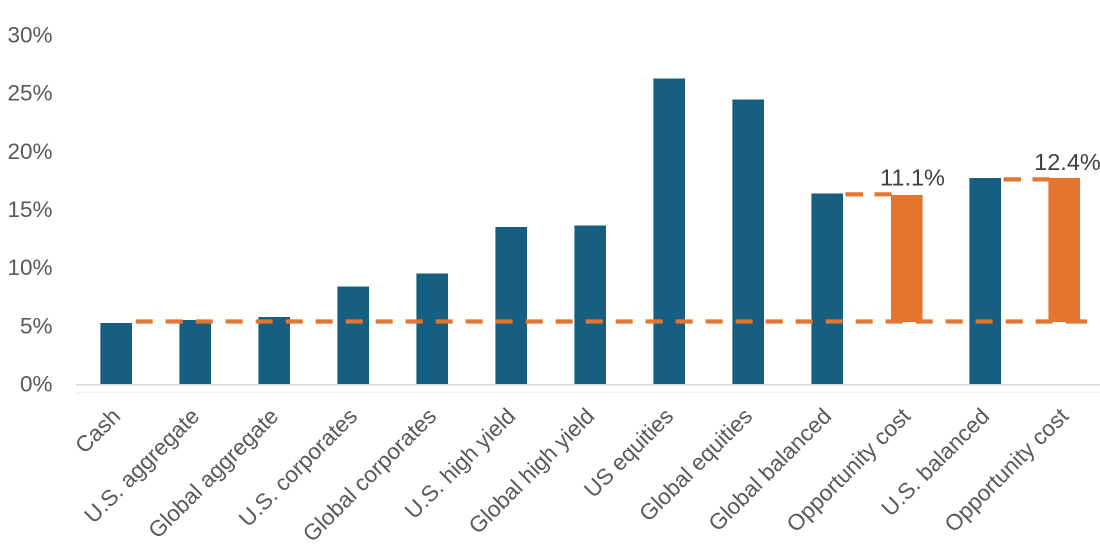  What do you see at coordinates (29, 267) in the screenshot?
I see `svg-text: 10%` at bounding box center [29, 267].